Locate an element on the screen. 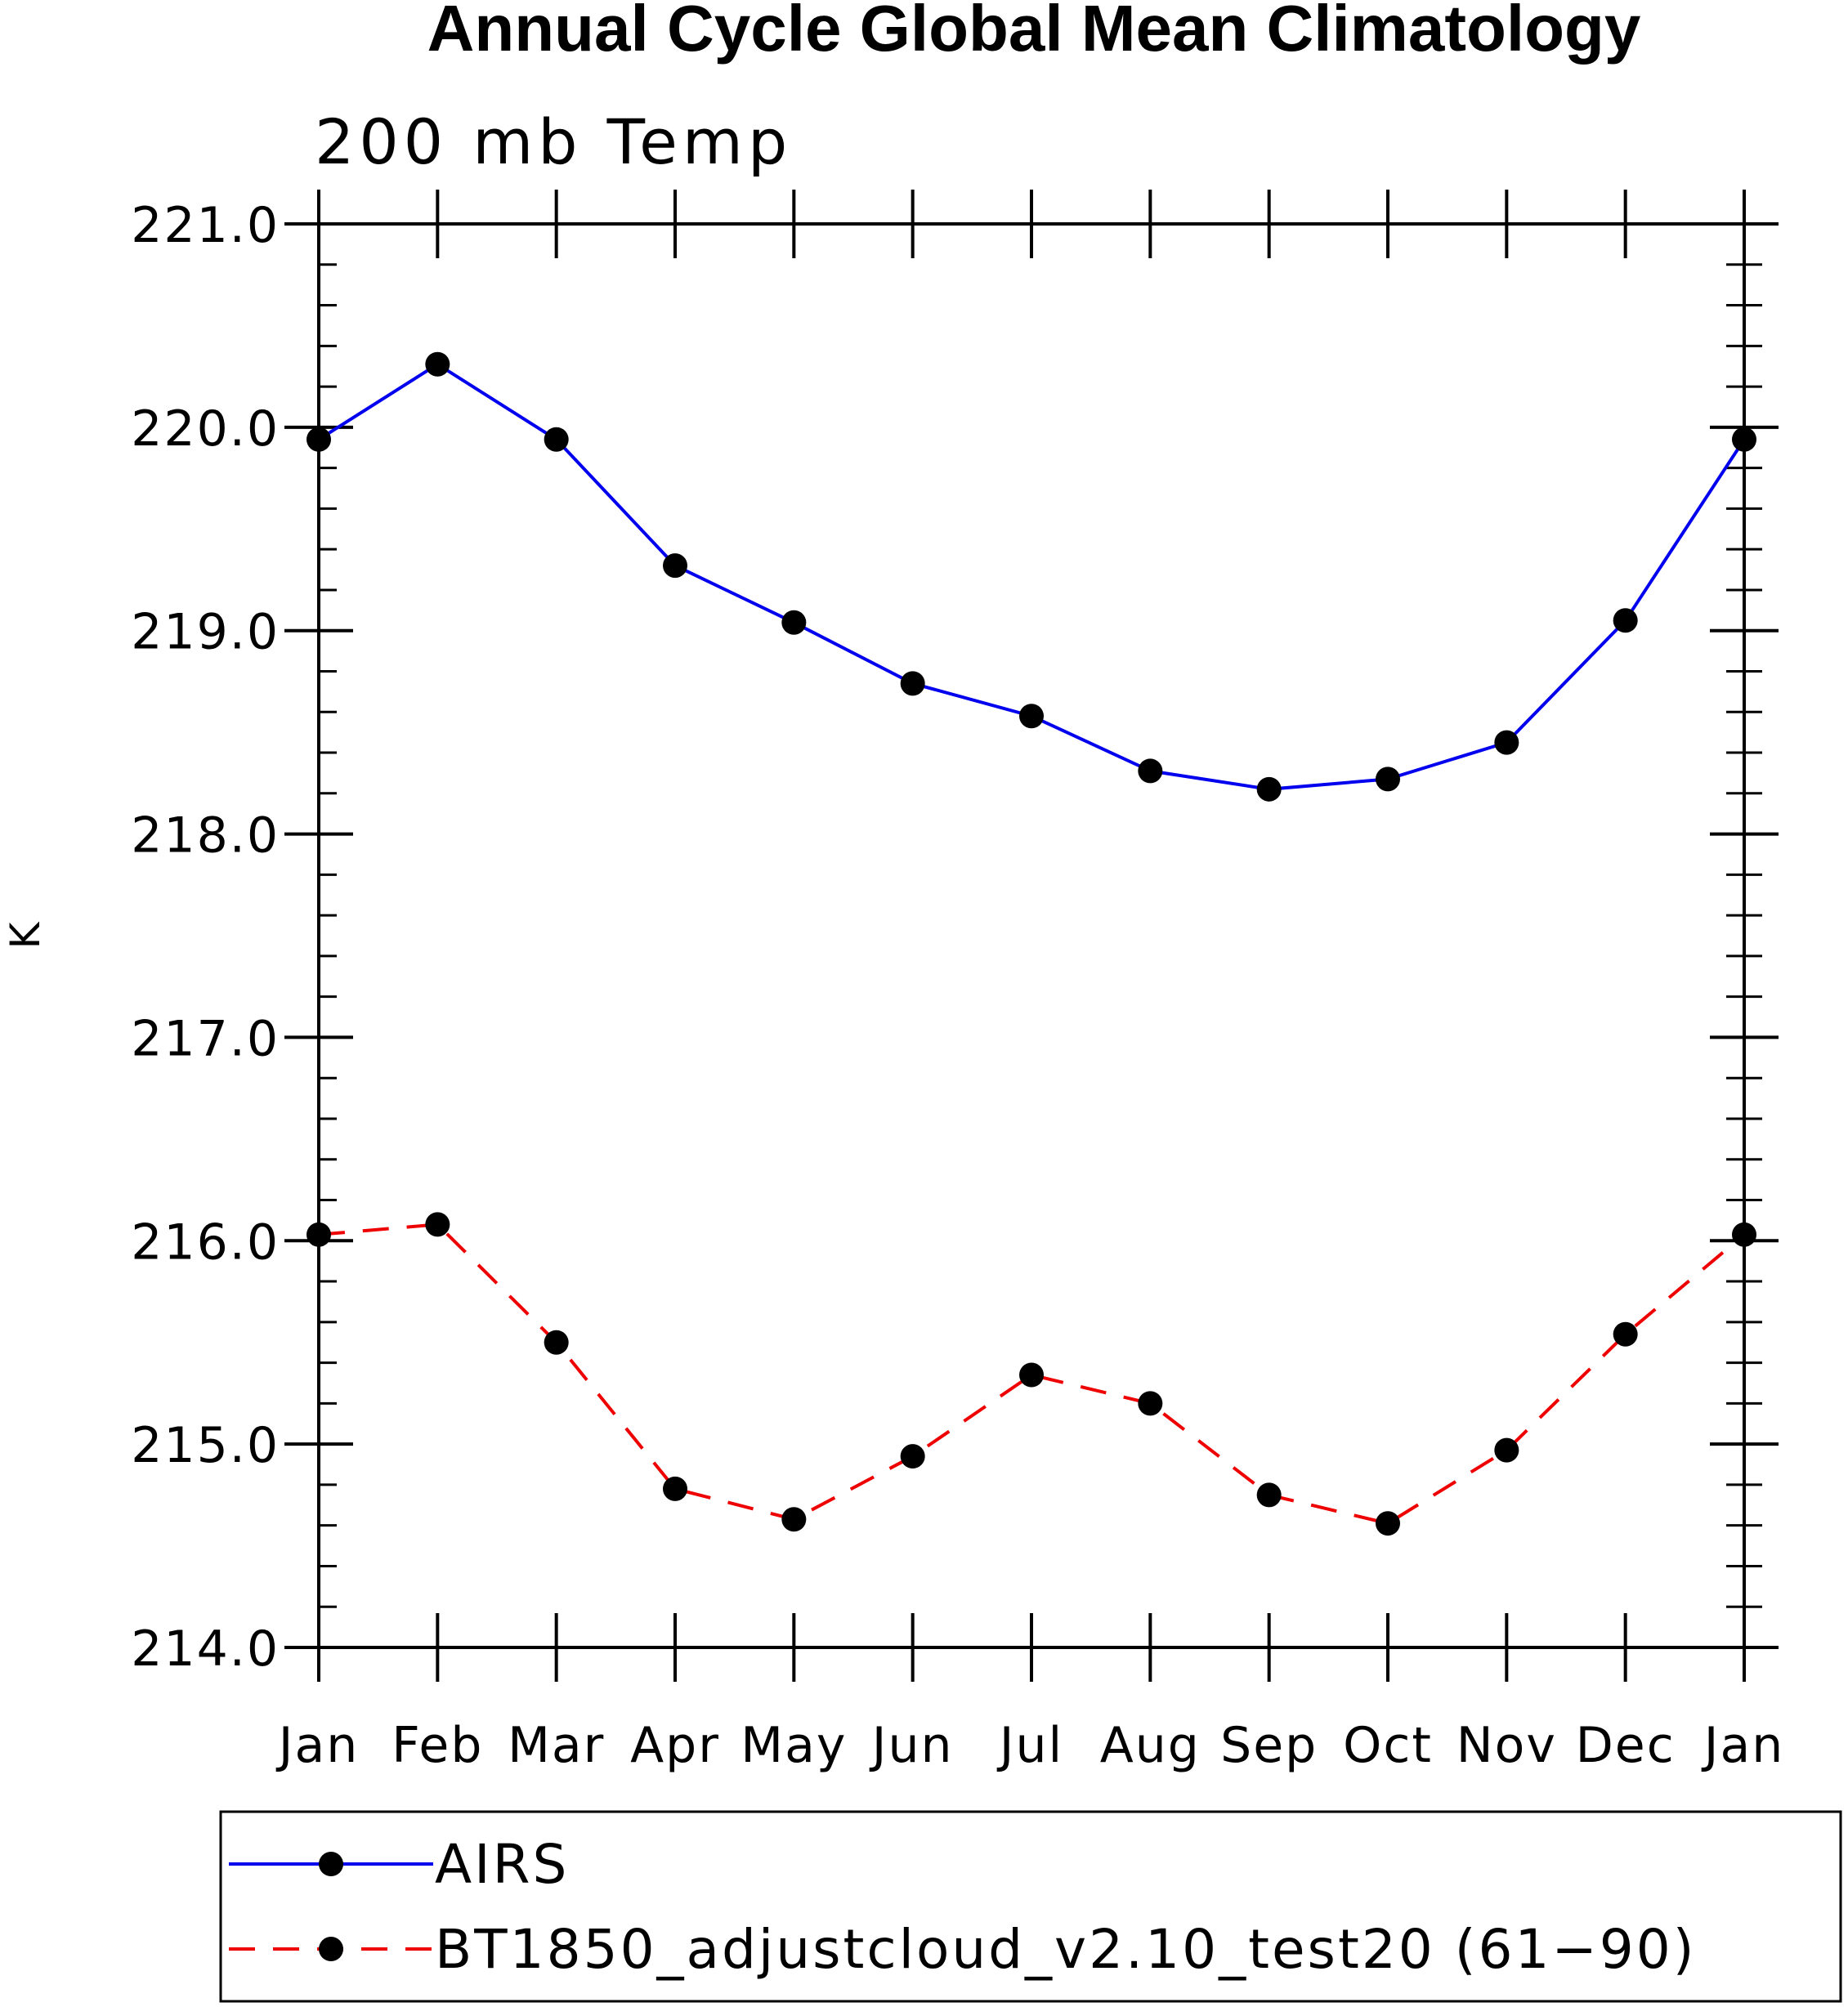 The height and width of the screenshot is (2007, 1848). y-tick-label: 214.0 is located at coordinates (205, 1649).